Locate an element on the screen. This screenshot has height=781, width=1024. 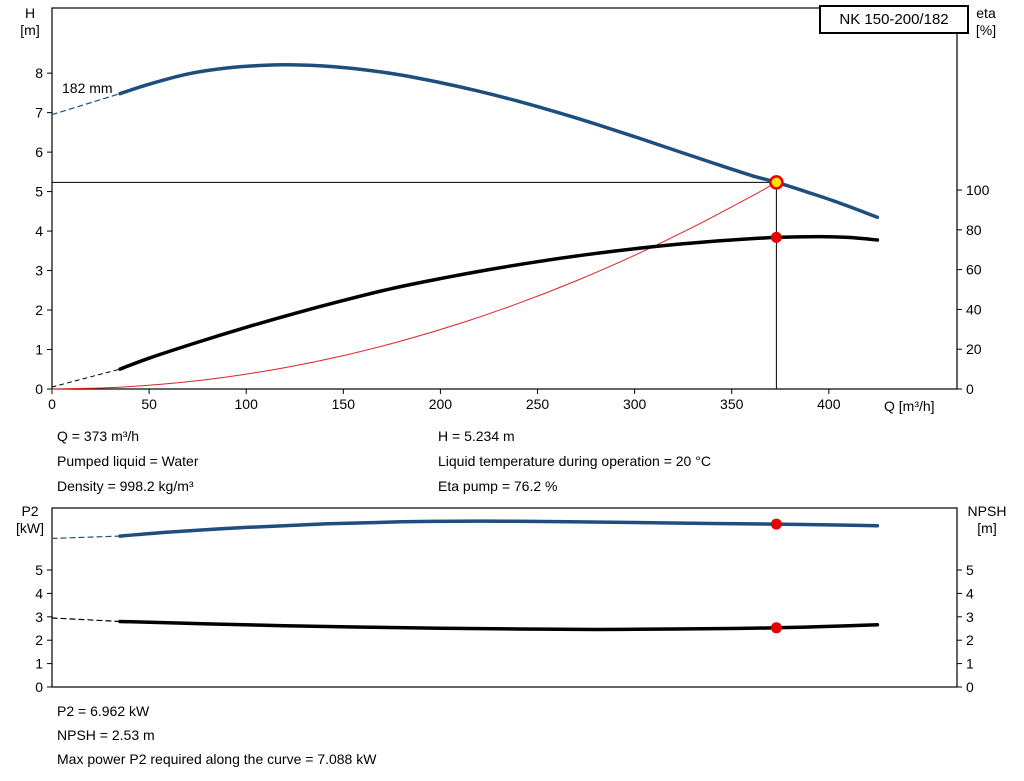
x-tick-label: 100 is located at coordinates (247, 404).